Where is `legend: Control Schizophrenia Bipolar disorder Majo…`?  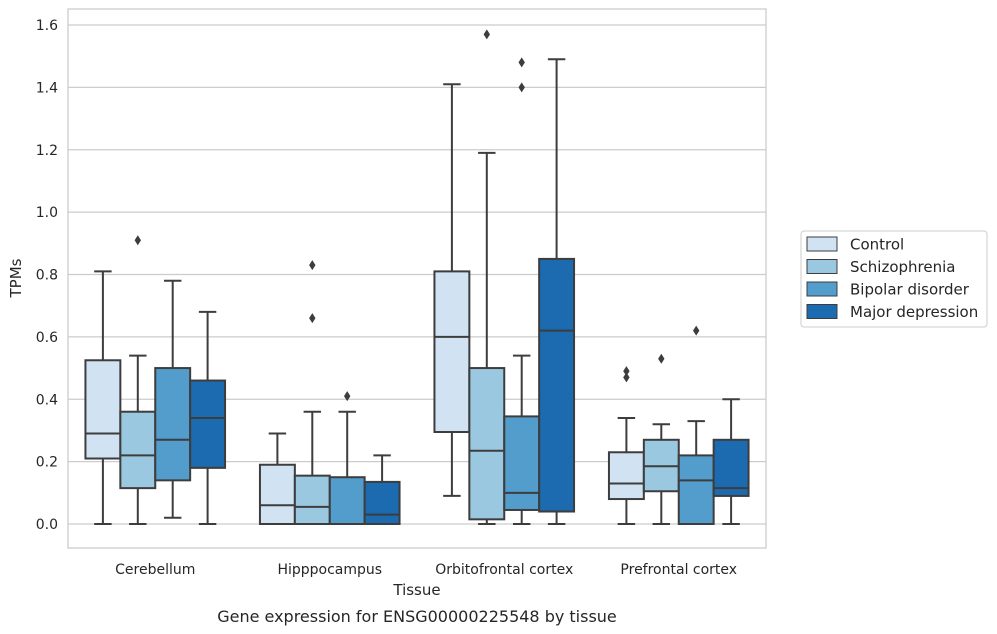
legend: Control Schizophrenia Bipolar disorder Majo… is located at coordinates (894, 279).